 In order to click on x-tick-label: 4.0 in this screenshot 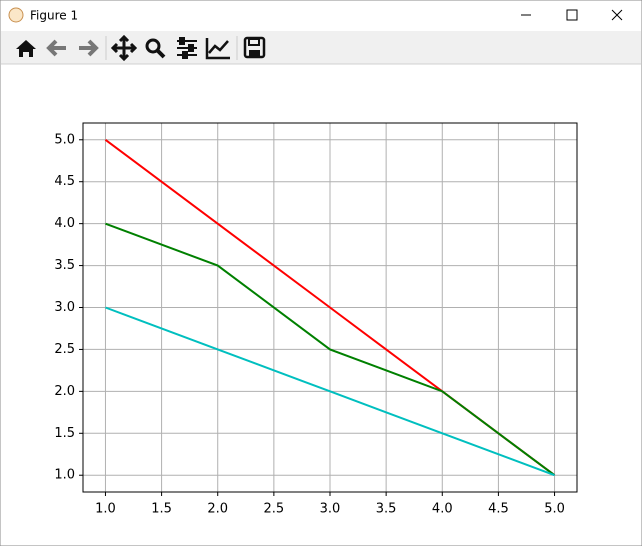, I will do `click(442, 509)`.